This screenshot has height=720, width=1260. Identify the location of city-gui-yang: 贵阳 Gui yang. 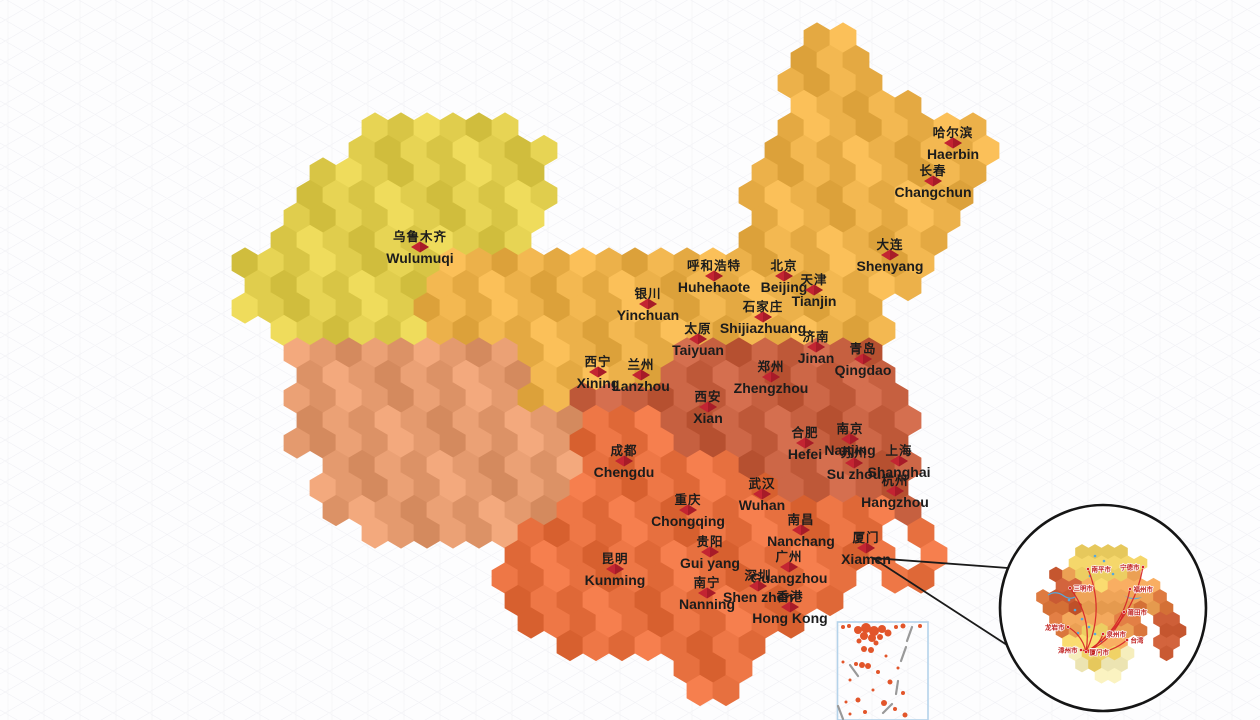
(710, 552).